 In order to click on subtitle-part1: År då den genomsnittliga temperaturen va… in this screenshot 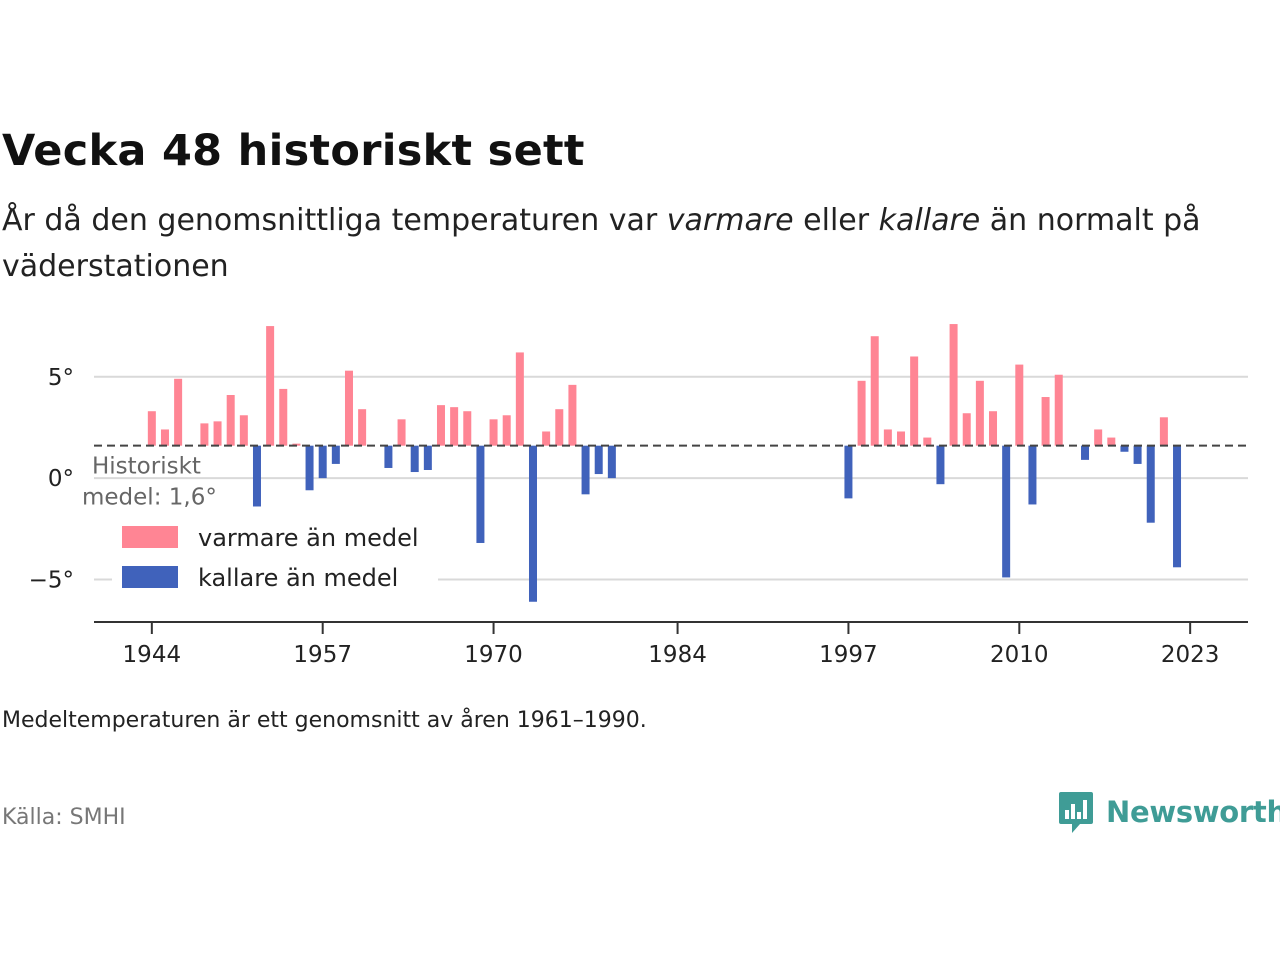, I will do `click(334, 220)`.